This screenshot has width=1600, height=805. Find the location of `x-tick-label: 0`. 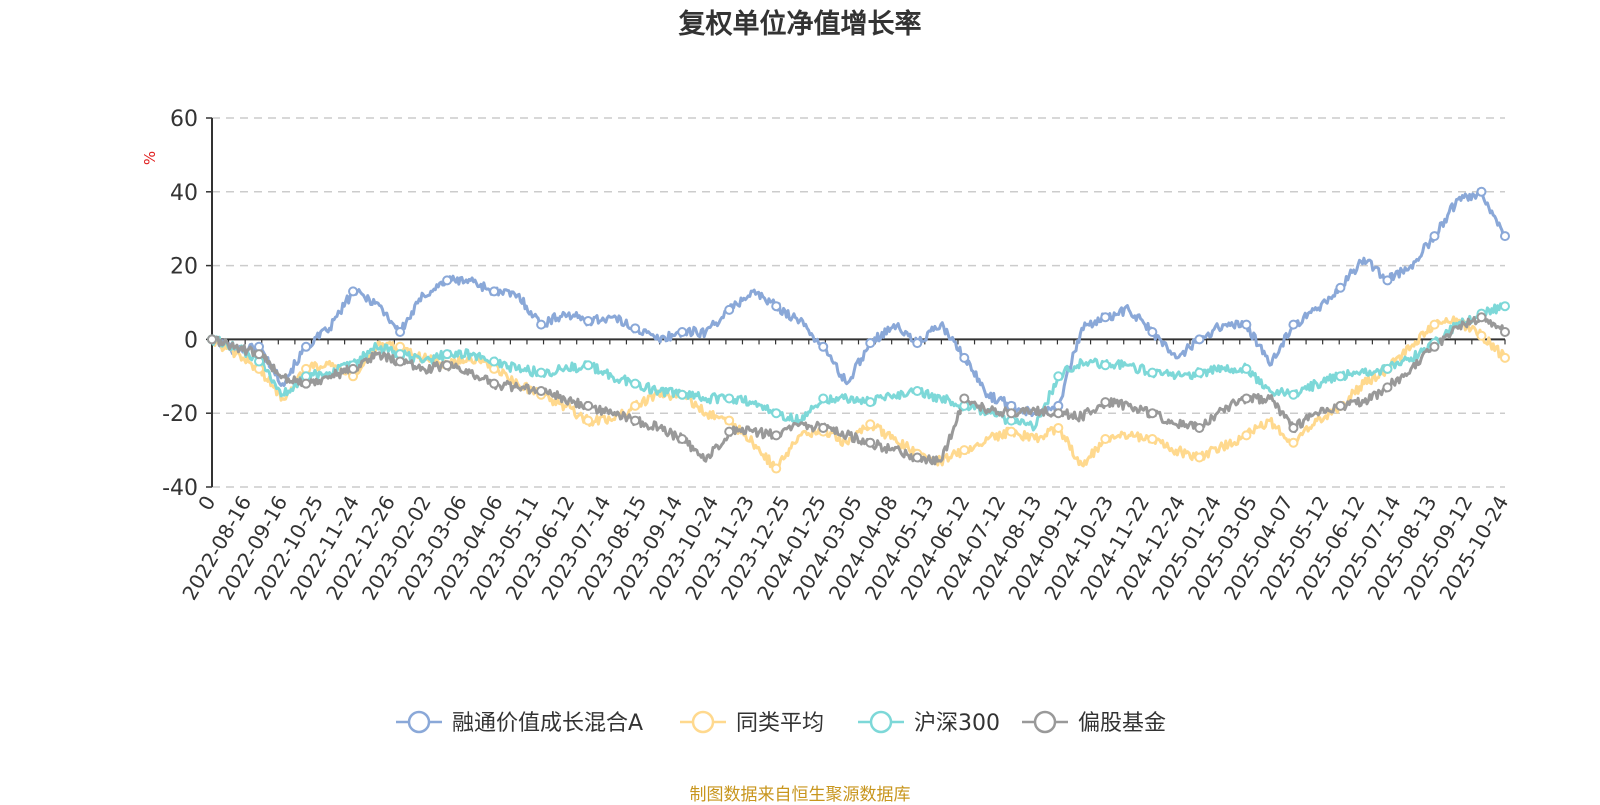

x-tick-label: 0 is located at coordinates (206, 503).